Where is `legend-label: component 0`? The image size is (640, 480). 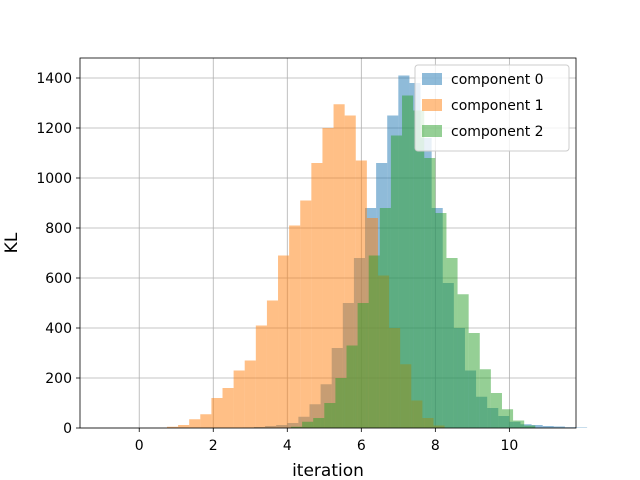
legend-label: component 0 is located at coordinates (497, 80).